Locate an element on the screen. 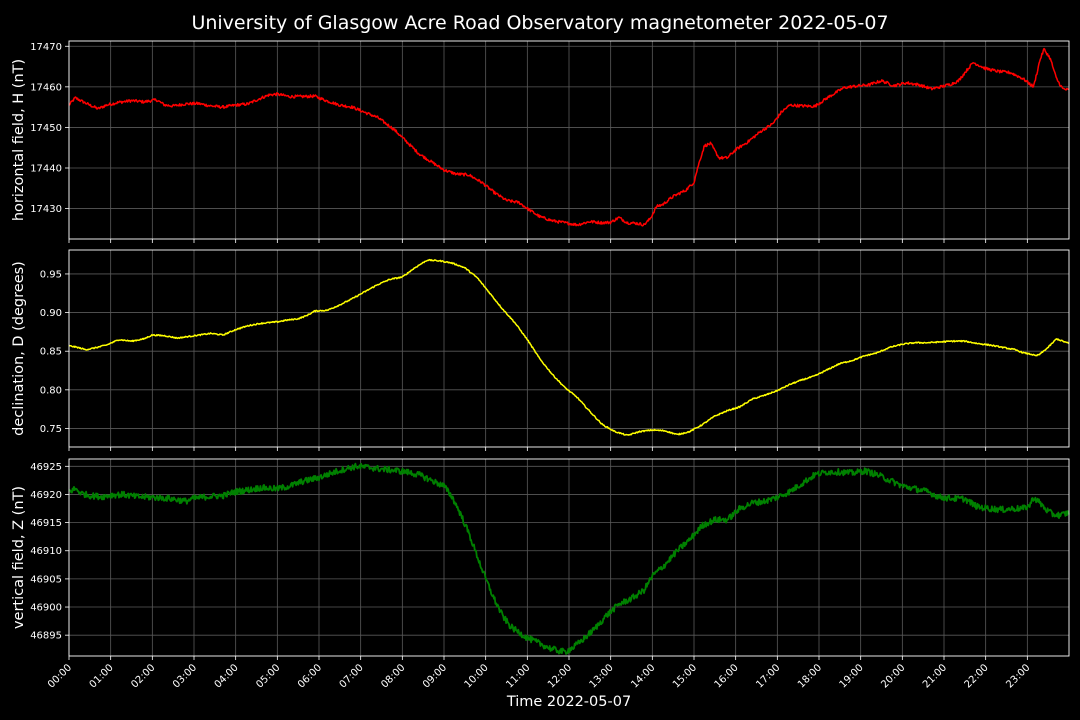 This screenshot has height=720, width=1080. x-tick-label: 05:00 is located at coordinates (268, 676).